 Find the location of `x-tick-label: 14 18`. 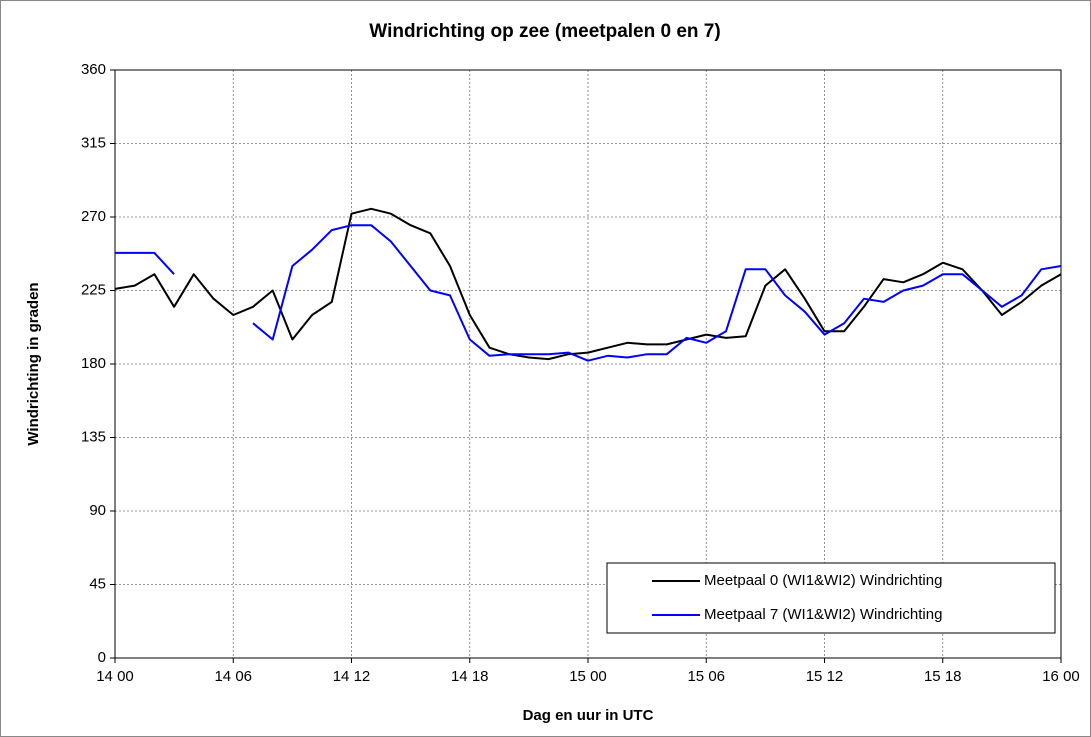

x-tick-label: 14 18 is located at coordinates (470, 676).